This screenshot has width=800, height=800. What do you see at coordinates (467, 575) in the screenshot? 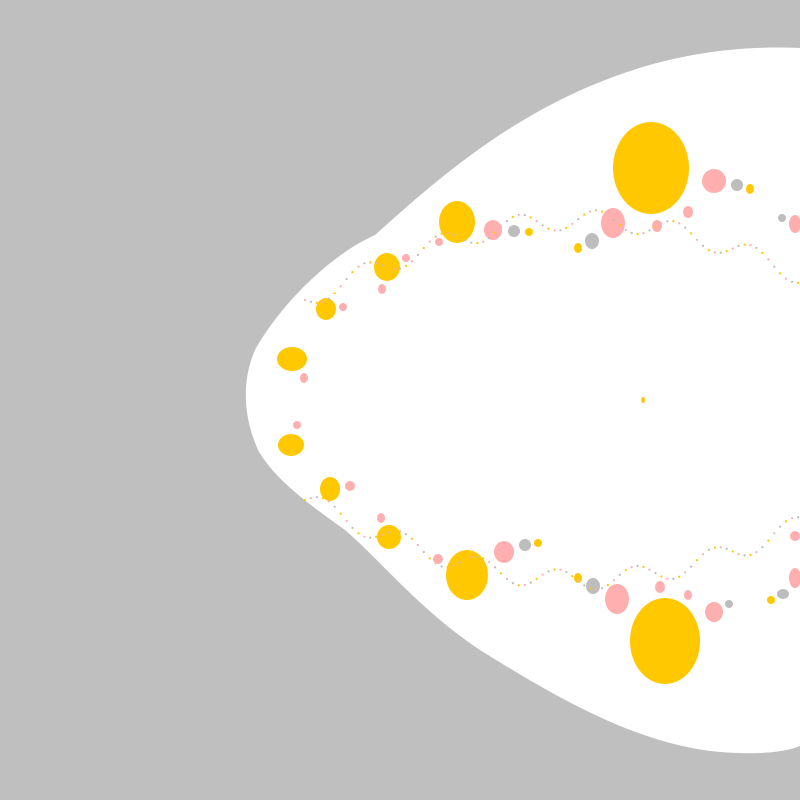
I see `bulb-gold-bottom-mid` at bounding box center [467, 575].